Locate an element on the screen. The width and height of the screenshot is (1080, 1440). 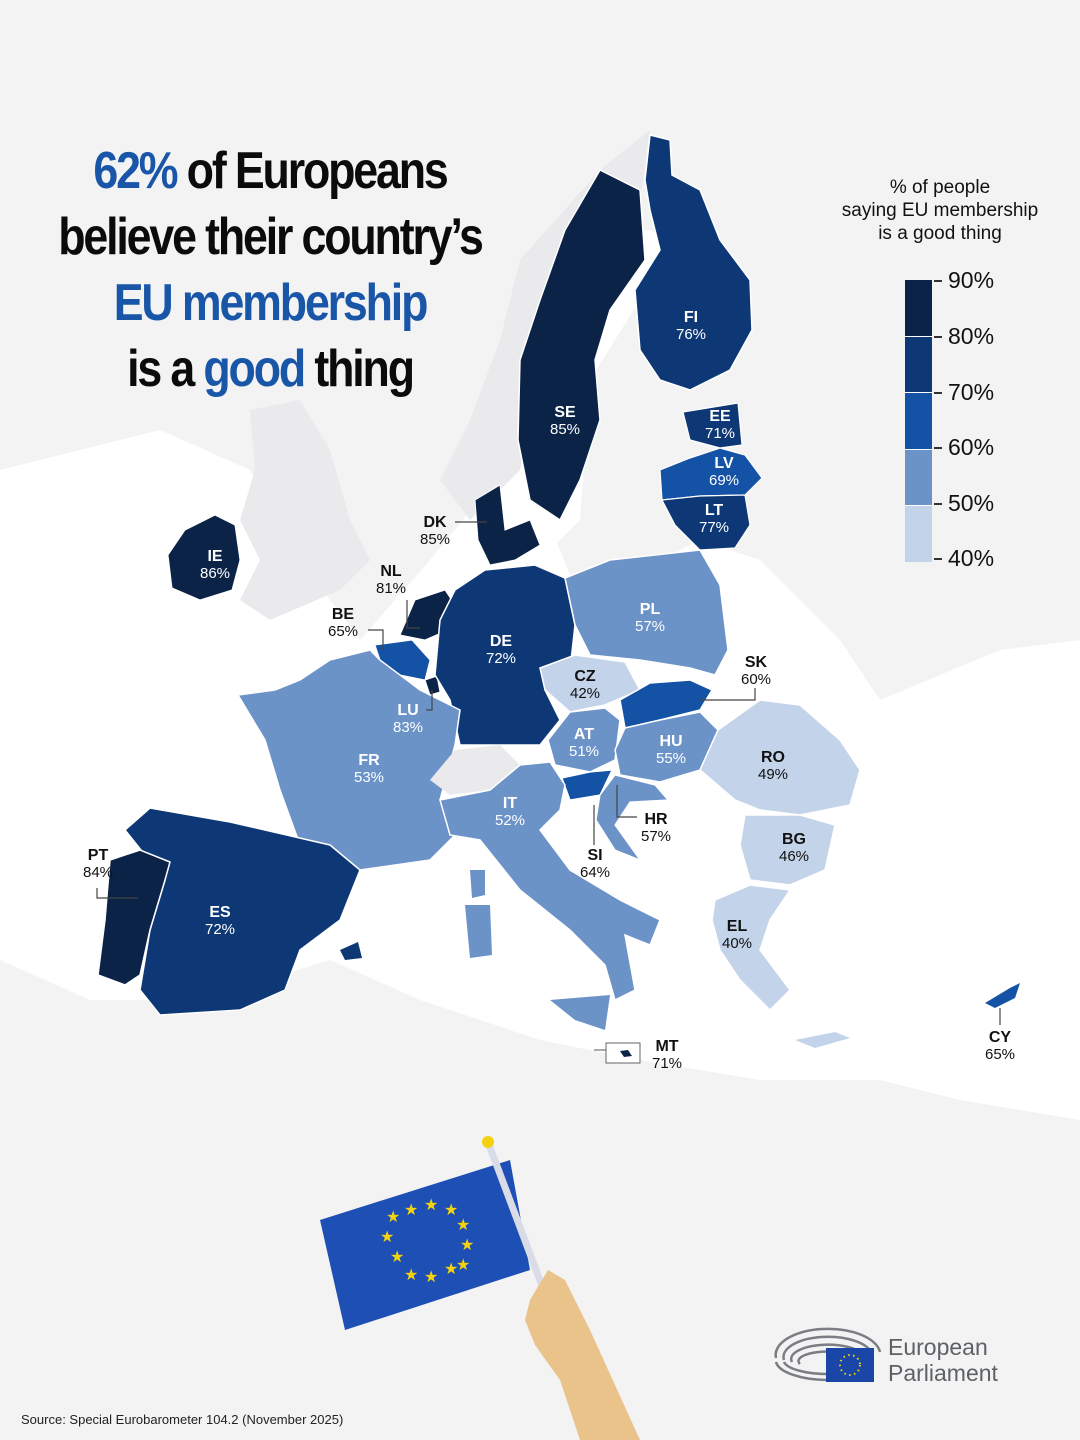
country-at is located at coordinates (584, 740).